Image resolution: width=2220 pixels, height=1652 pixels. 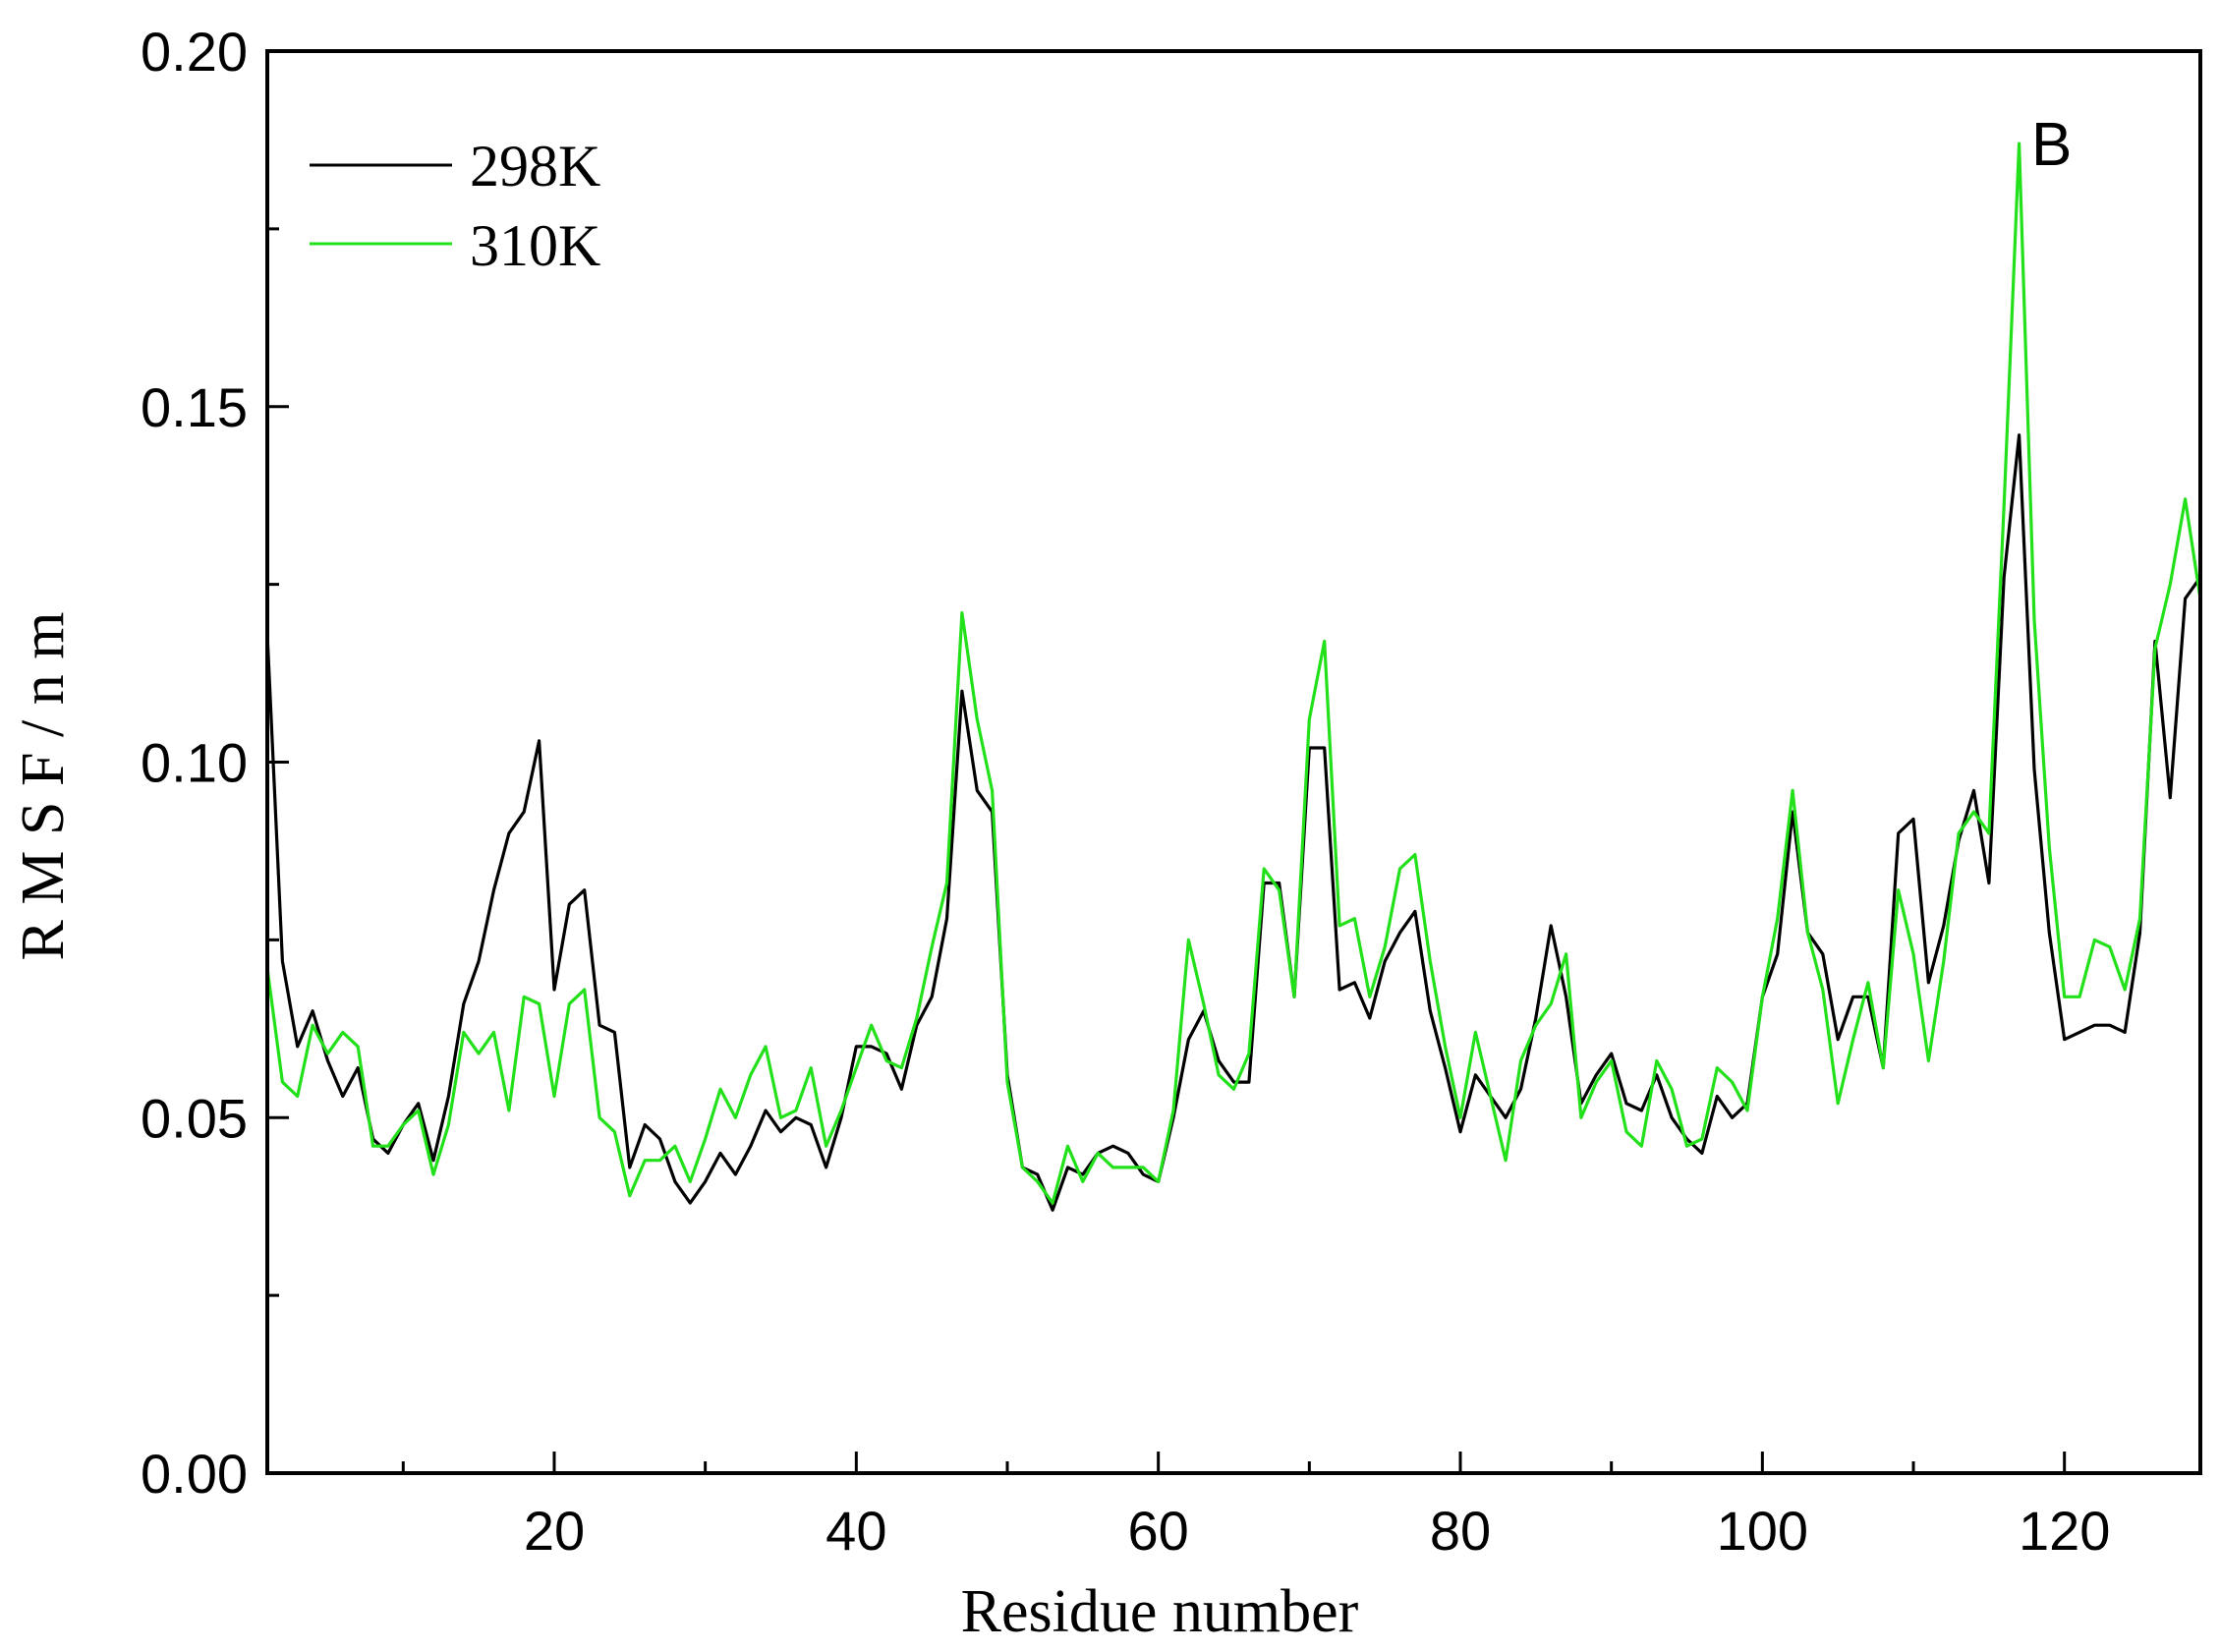 What do you see at coordinates (535, 167) in the screenshot?
I see `legend-label-298k: 298K` at bounding box center [535, 167].